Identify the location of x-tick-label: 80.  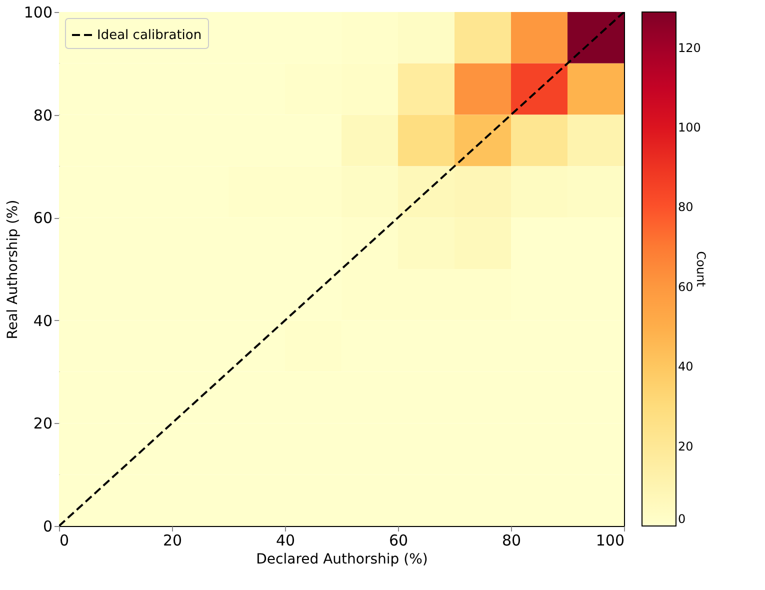
(512, 541).